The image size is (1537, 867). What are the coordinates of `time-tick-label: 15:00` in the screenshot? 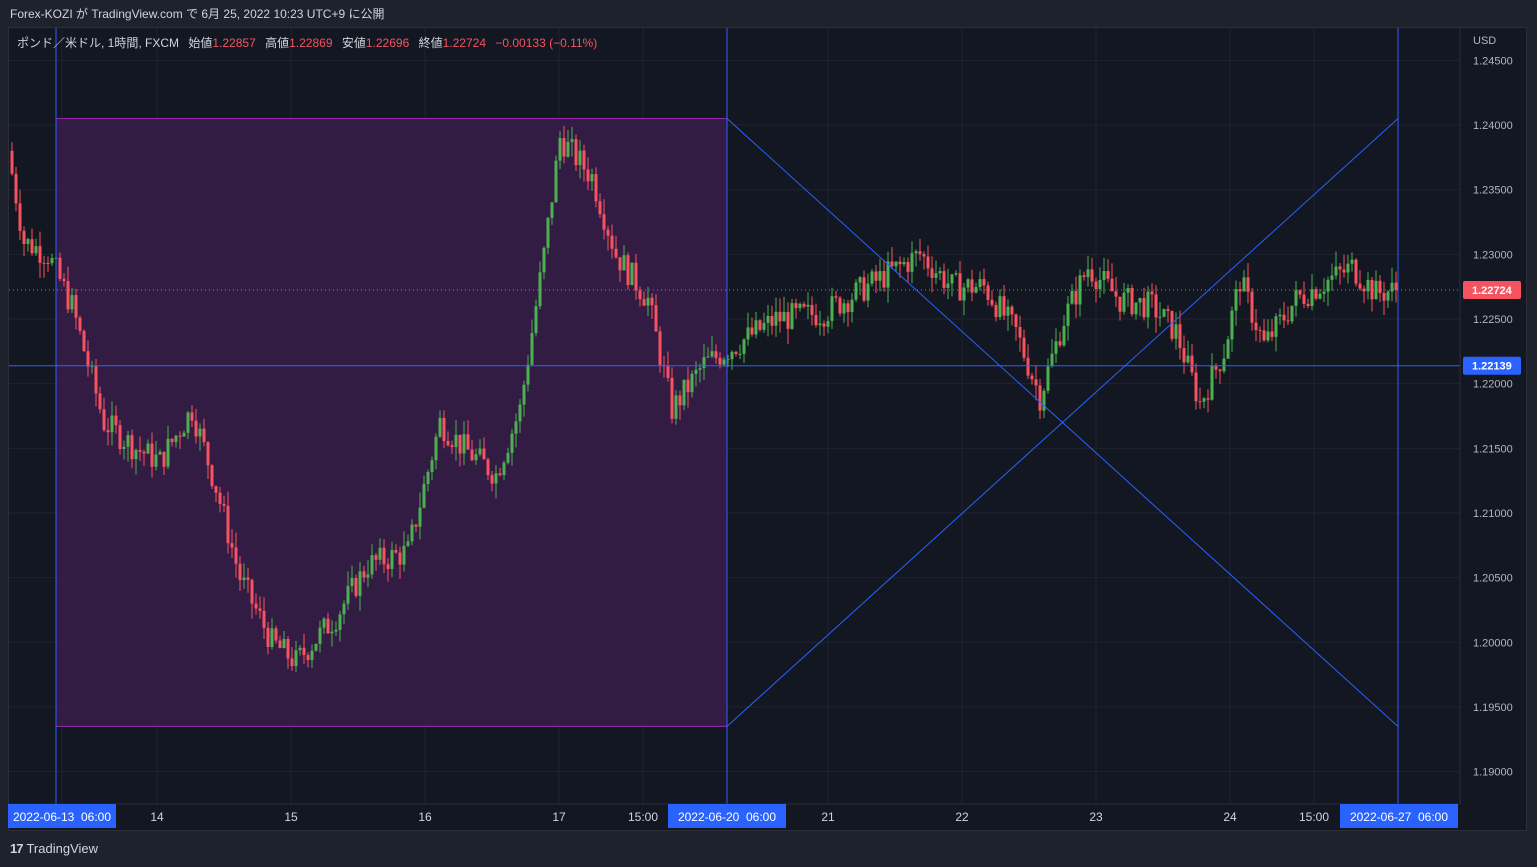 It's located at (643, 817).